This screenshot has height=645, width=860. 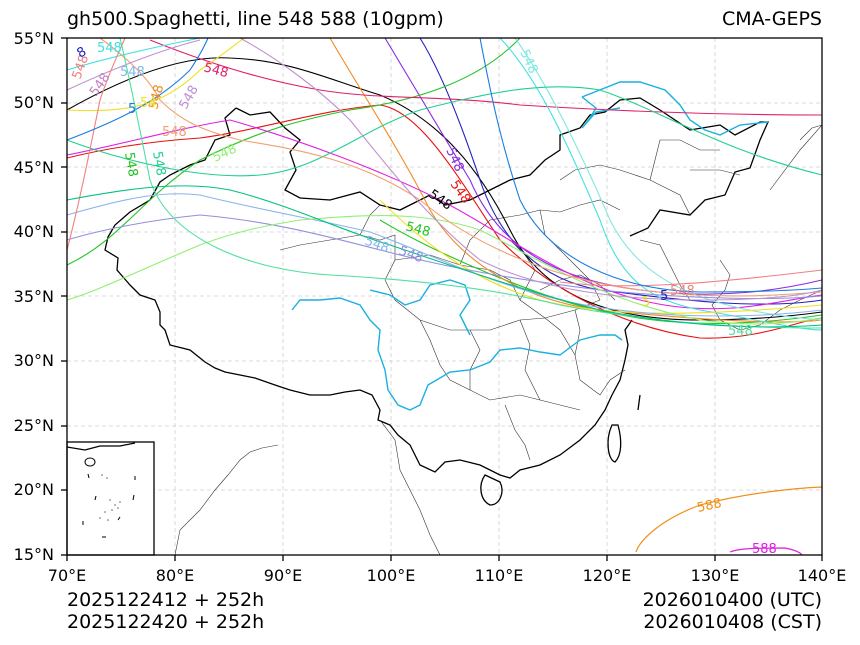 What do you see at coordinates (166, 600) in the screenshot?
I see `init-time-utc: 2025122412 + 252h` at bounding box center [166, 600].